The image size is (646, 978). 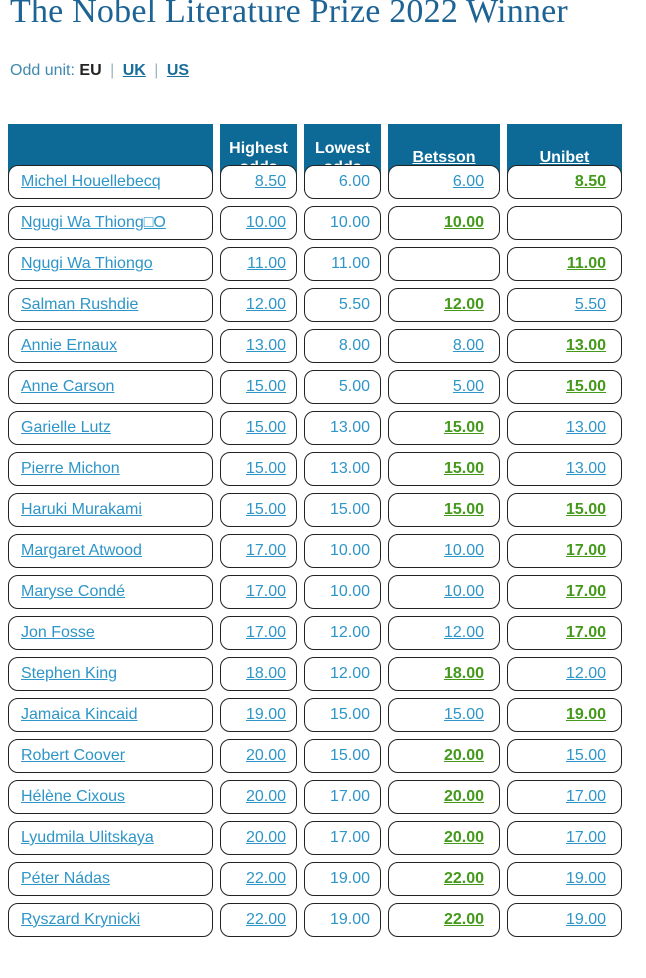 I want to click on entrant-name-link: Jamaica Kincaid, so click(x=79, y=714).